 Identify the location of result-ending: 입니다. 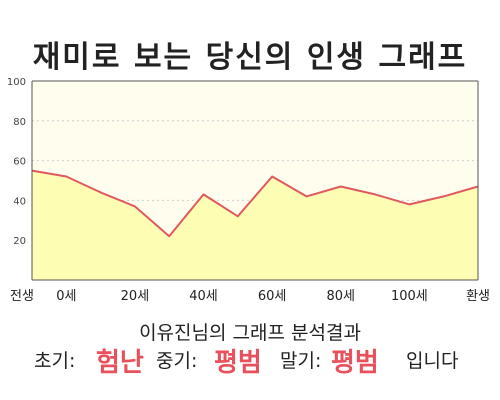
(432, 361).